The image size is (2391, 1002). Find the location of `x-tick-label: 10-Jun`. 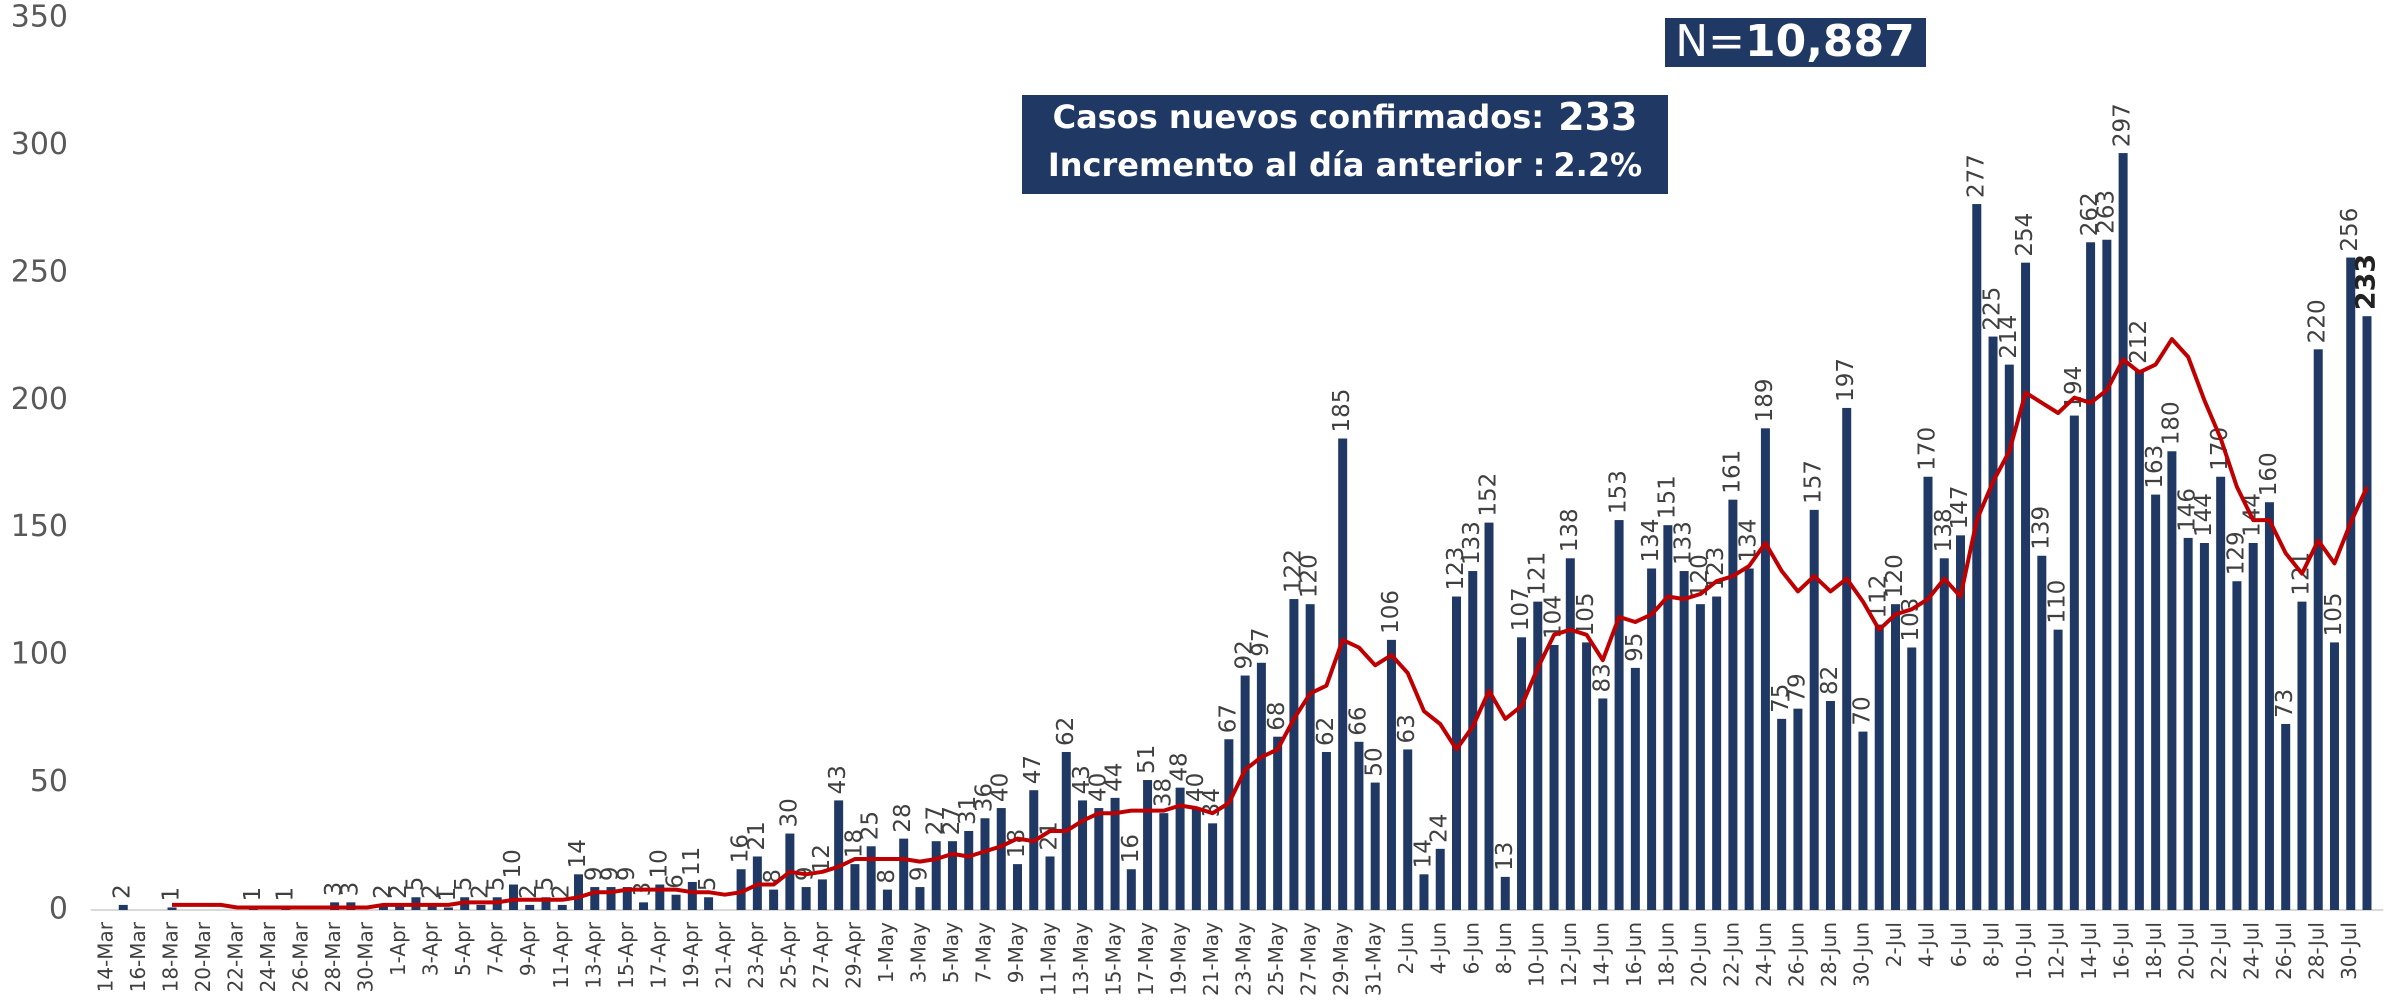

x-tick-label: 10-Jun is located at coordinates (1536, 954).